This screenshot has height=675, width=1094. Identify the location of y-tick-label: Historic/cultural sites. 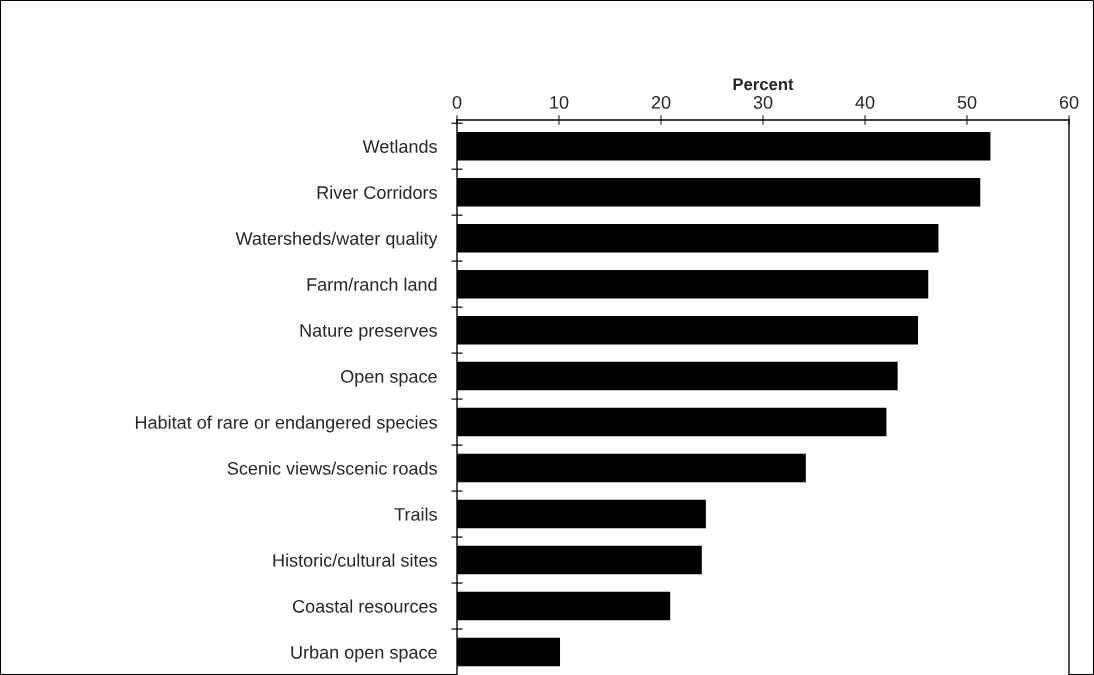
(355, 560).